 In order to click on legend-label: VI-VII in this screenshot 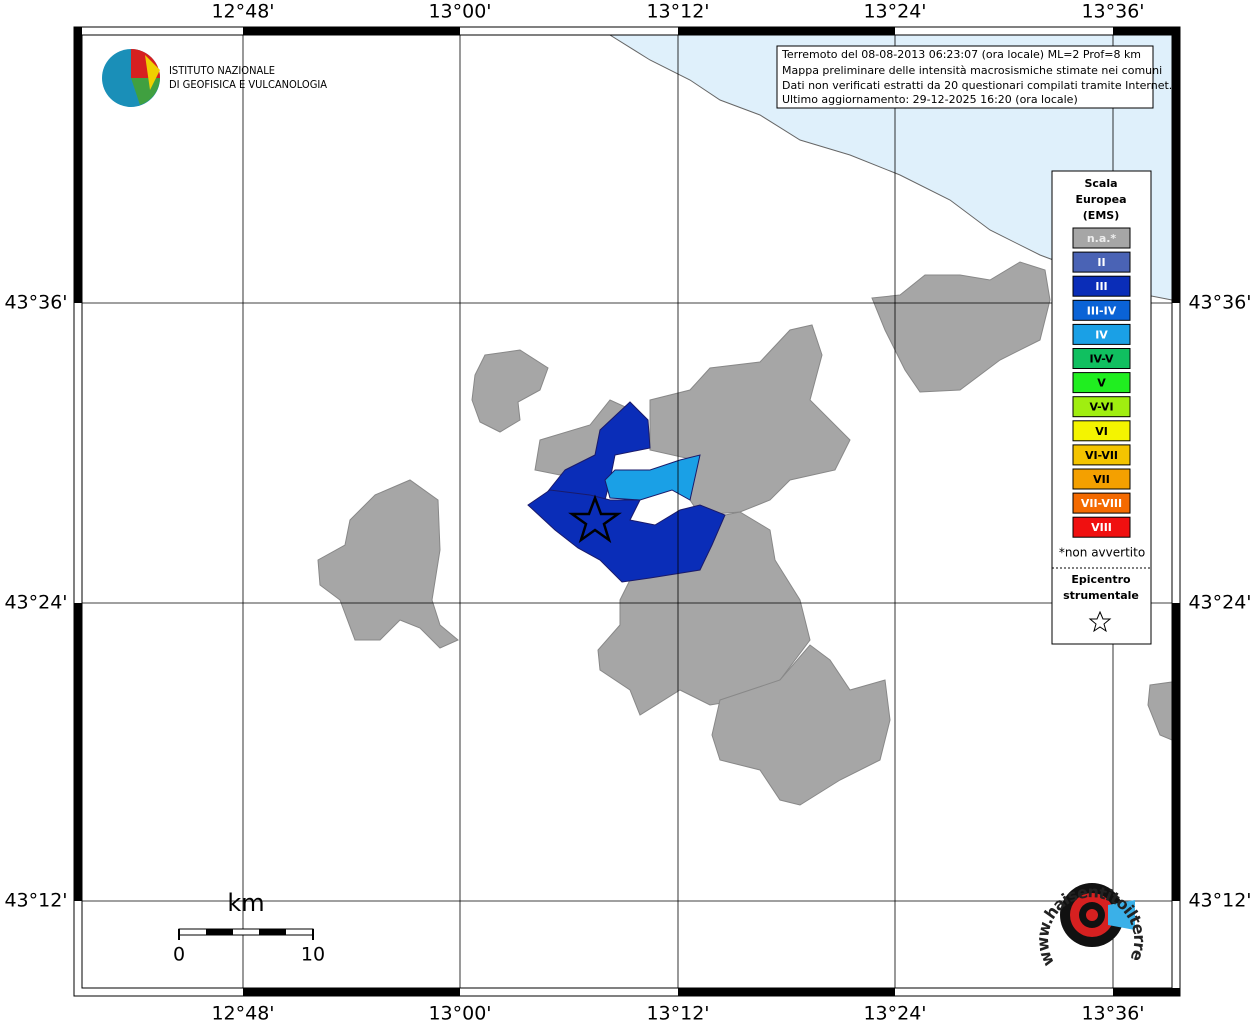, I will do `click(1101, 455)`.